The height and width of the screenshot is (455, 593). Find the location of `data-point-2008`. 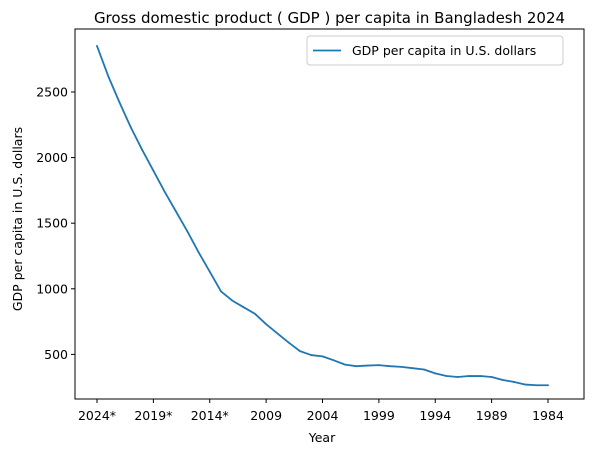

data-point-2008 is located at coordinates (277, 333).